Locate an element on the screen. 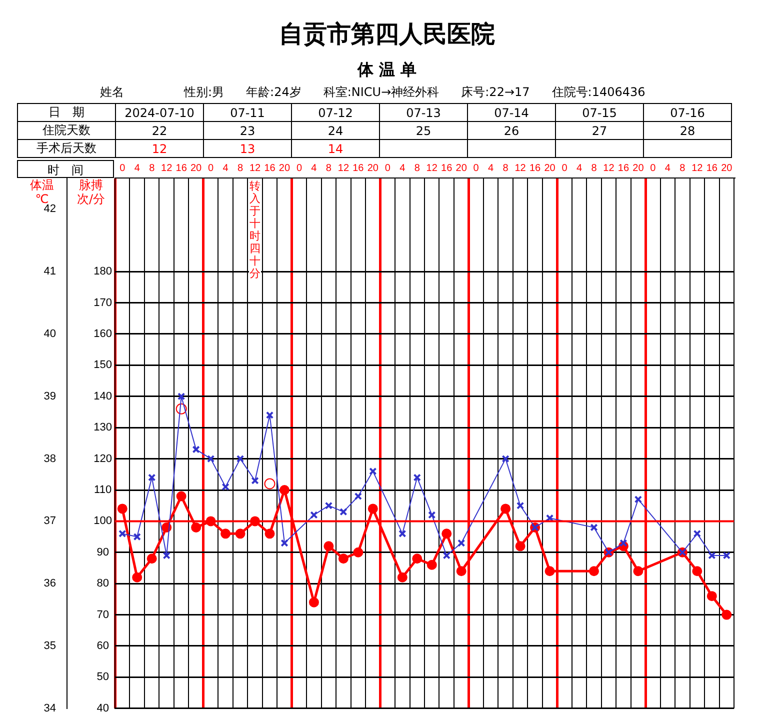 The width and height of the screenshot is (774, 718). text: 姓名 is located at coordinates (112, 92).